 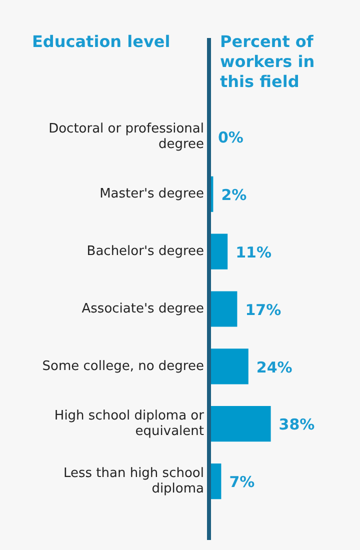 I want to click on x-axis-title: Percent of workers in this field, so click(x=267, y=61).